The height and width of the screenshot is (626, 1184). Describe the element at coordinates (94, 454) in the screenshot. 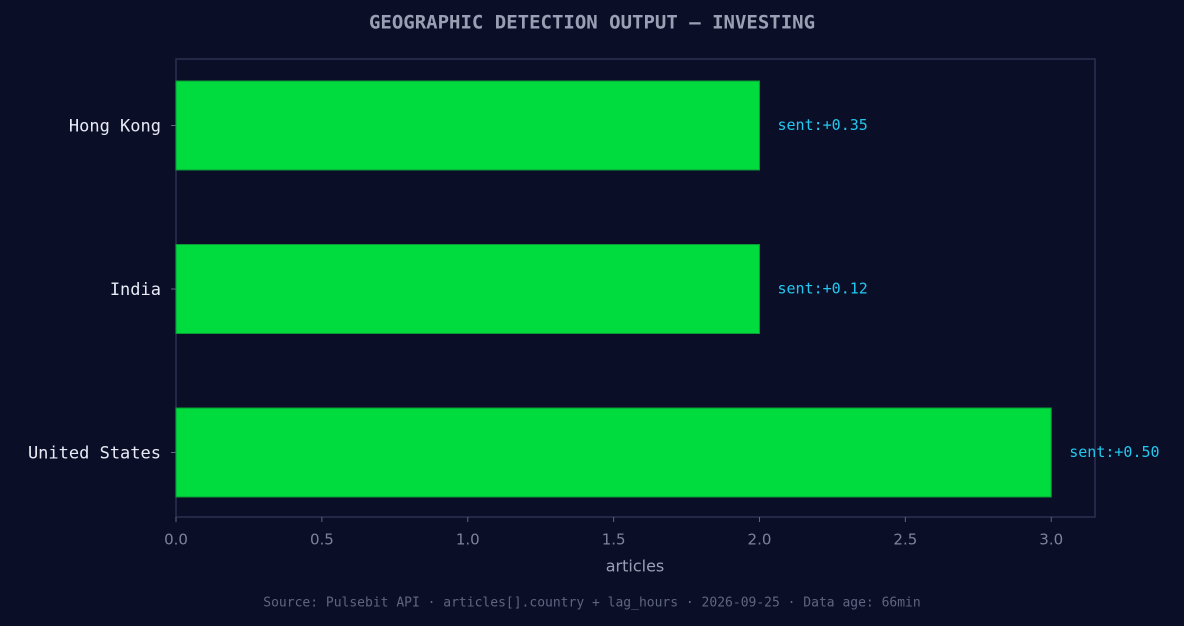

I see `y-tick-label: United States` at that location.